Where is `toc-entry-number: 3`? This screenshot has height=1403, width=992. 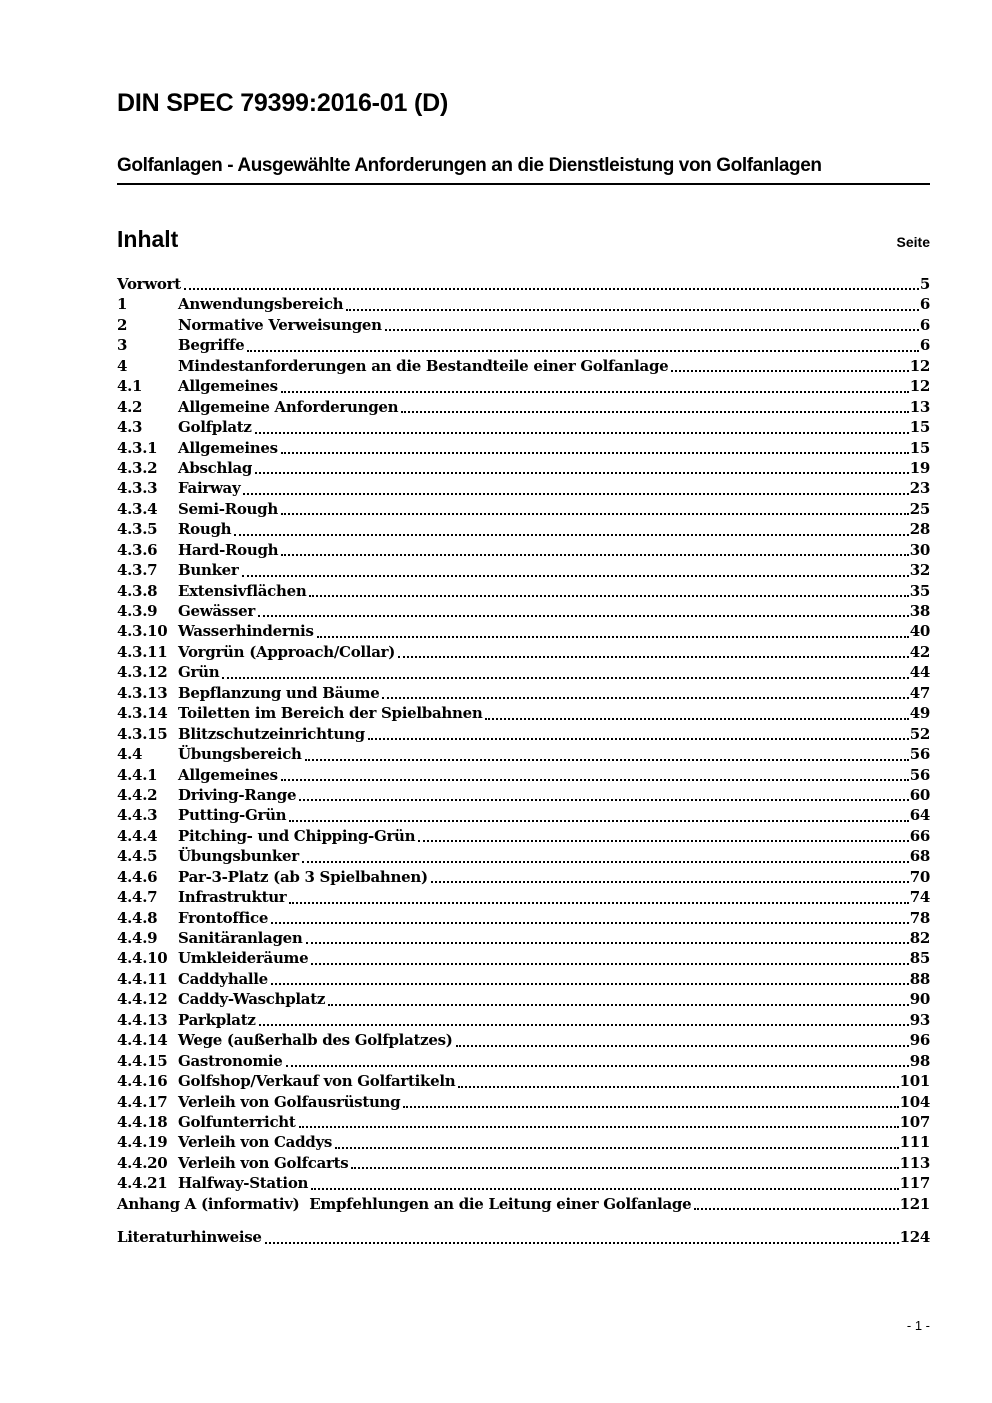
toc-entry-number: 3 is located at coordinates (122, 345).